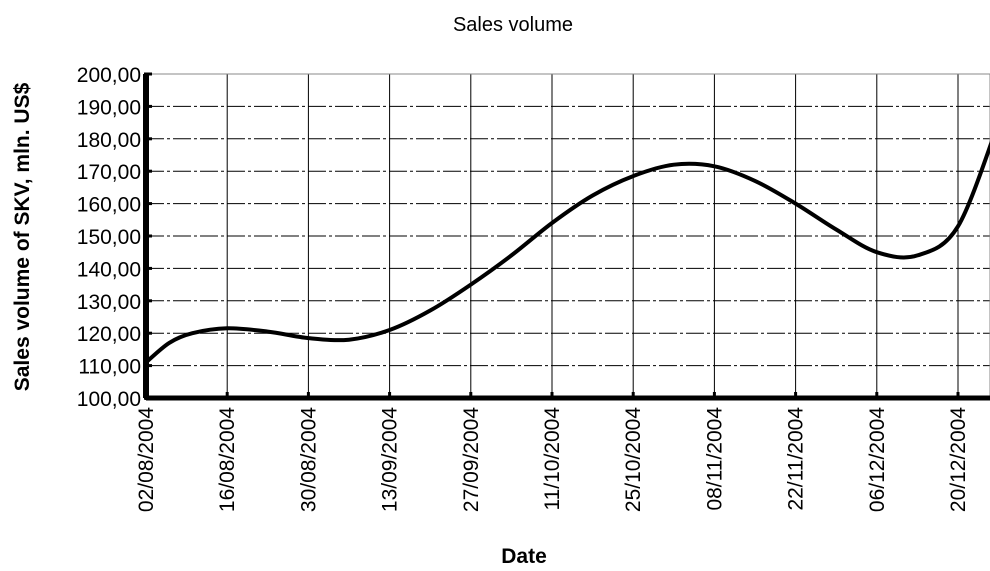 The width and height of the screenshot is (990, 571). I want to click on x-tick-label: 06/12/2004, so click(877, 459).